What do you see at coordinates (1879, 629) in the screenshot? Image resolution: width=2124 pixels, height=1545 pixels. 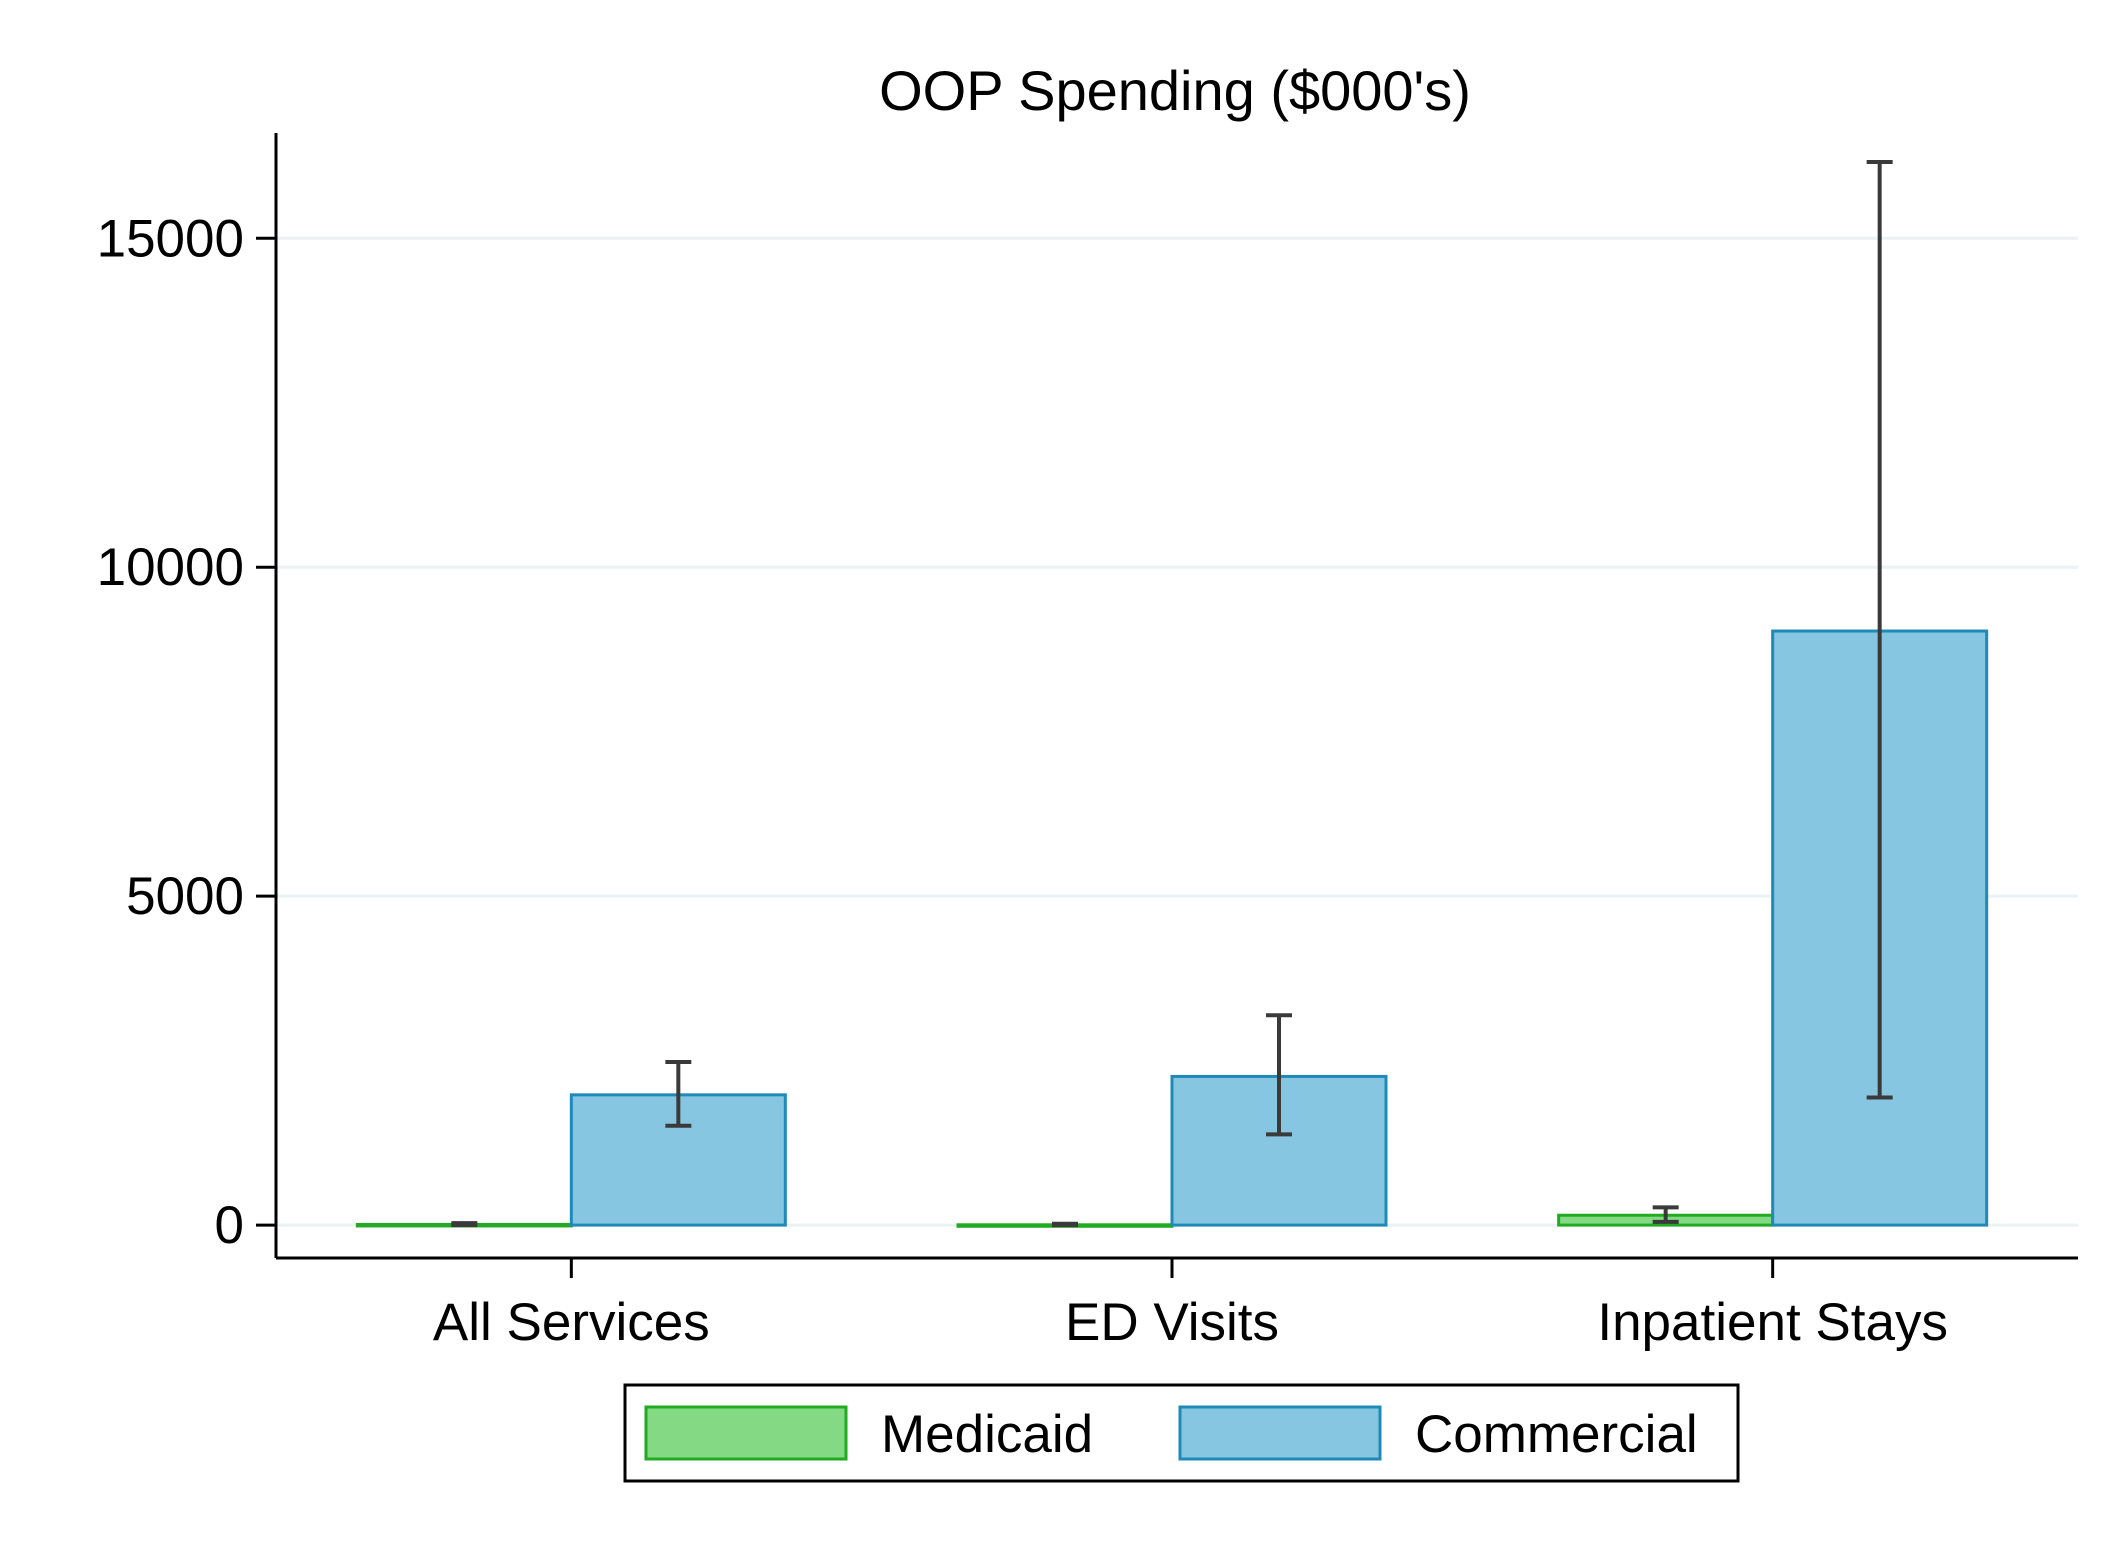 I see `errorbar-commercial-inpatient-stays` at bounding box center [1879, 629].